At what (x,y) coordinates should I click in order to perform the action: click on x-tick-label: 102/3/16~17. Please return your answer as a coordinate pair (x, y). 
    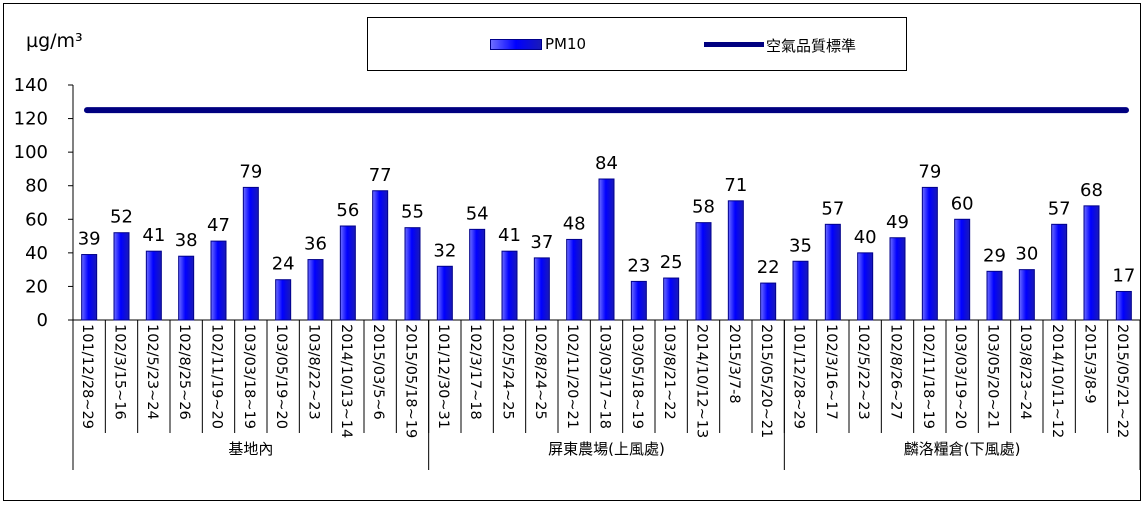
    Looking at the image, I should click on (831, 372).